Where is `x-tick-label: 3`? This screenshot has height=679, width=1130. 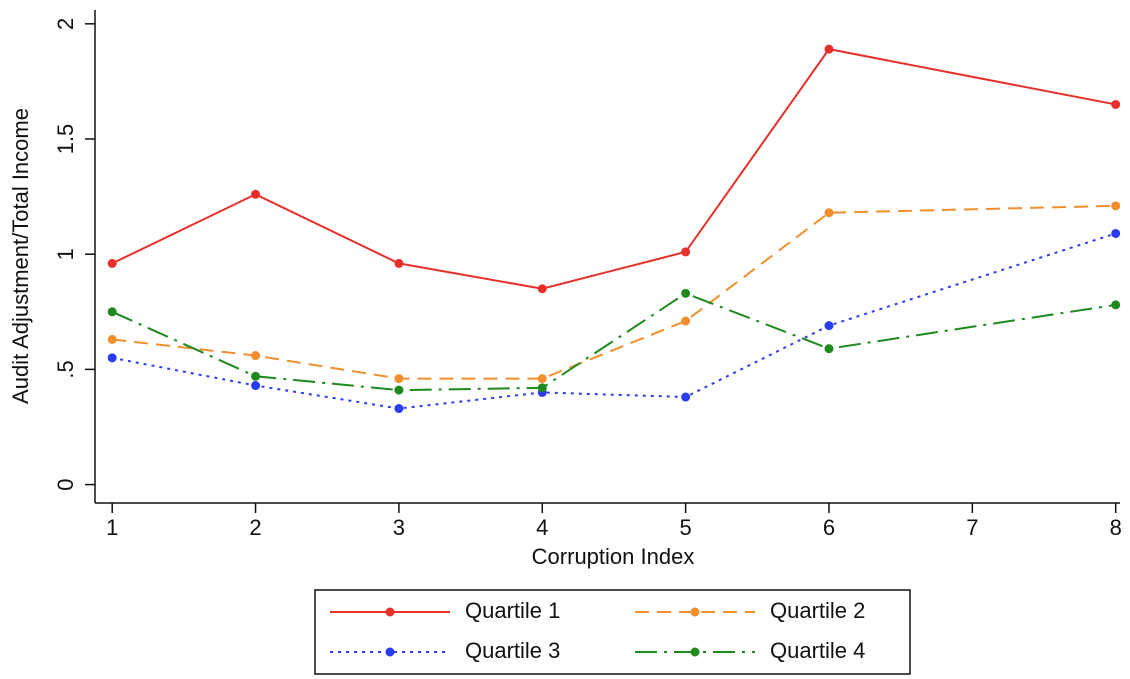 x-tick-label: 3 is located at coordinates (399, 527).